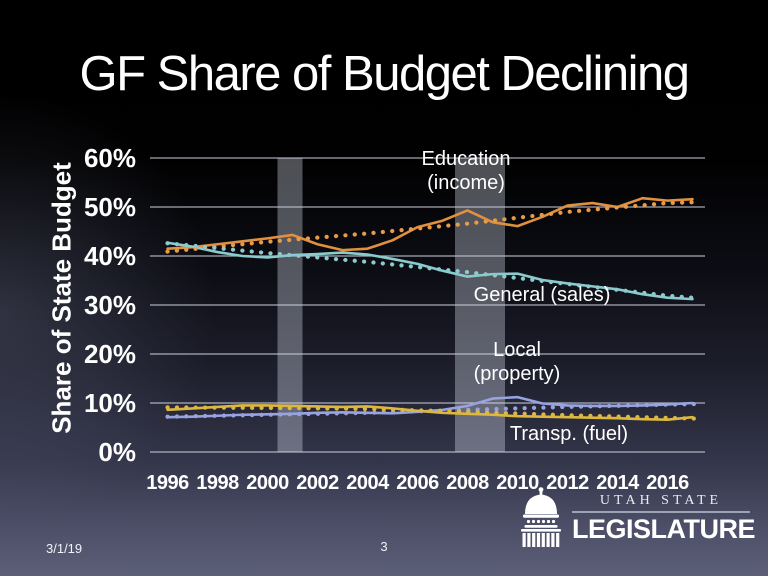 The image size is (768, 576). Describe the element at coordinates (384, 74) in the screenshot. I see `slide-title: GF Share of Budget Declining` at that location.